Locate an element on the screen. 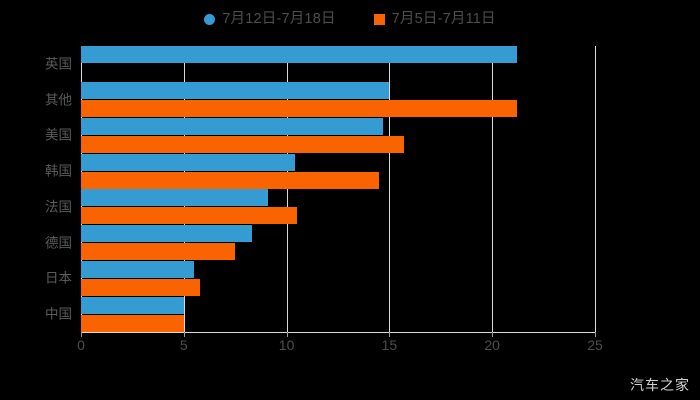  x-axis-tick-label: 20 is located at coordinates (492, 345).